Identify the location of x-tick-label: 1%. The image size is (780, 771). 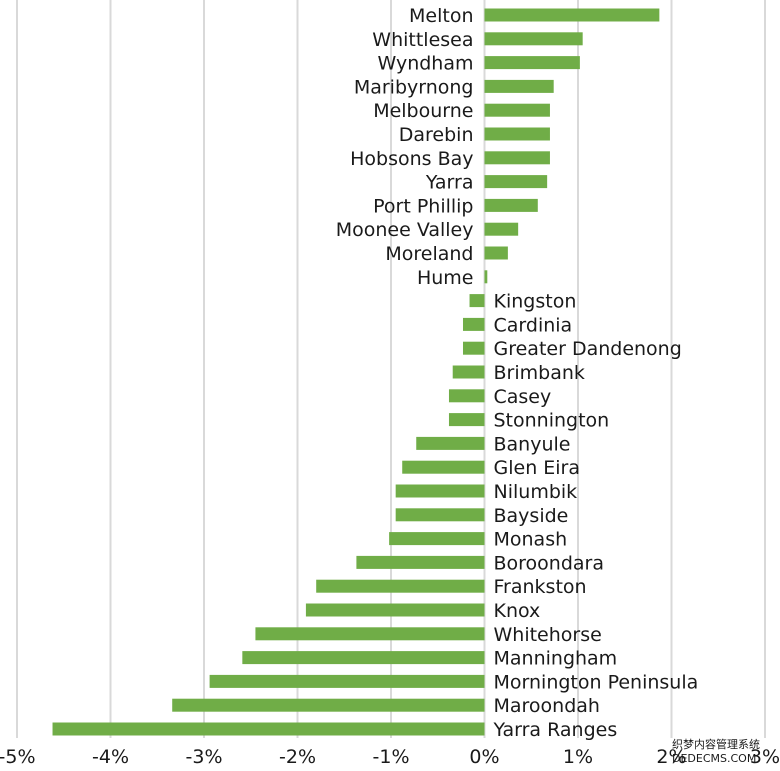
(578, 757).